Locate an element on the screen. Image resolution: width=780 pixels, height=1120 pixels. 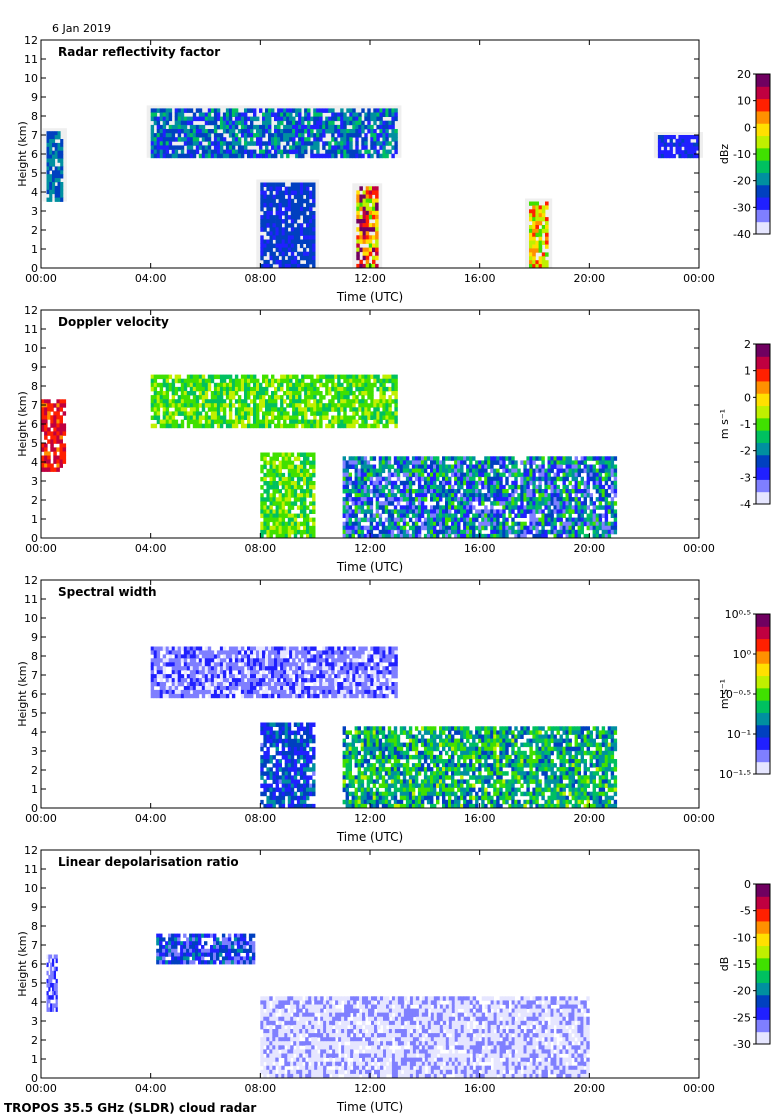
panel-2-ytick-label: 8 is located at coordinates (34, 386).